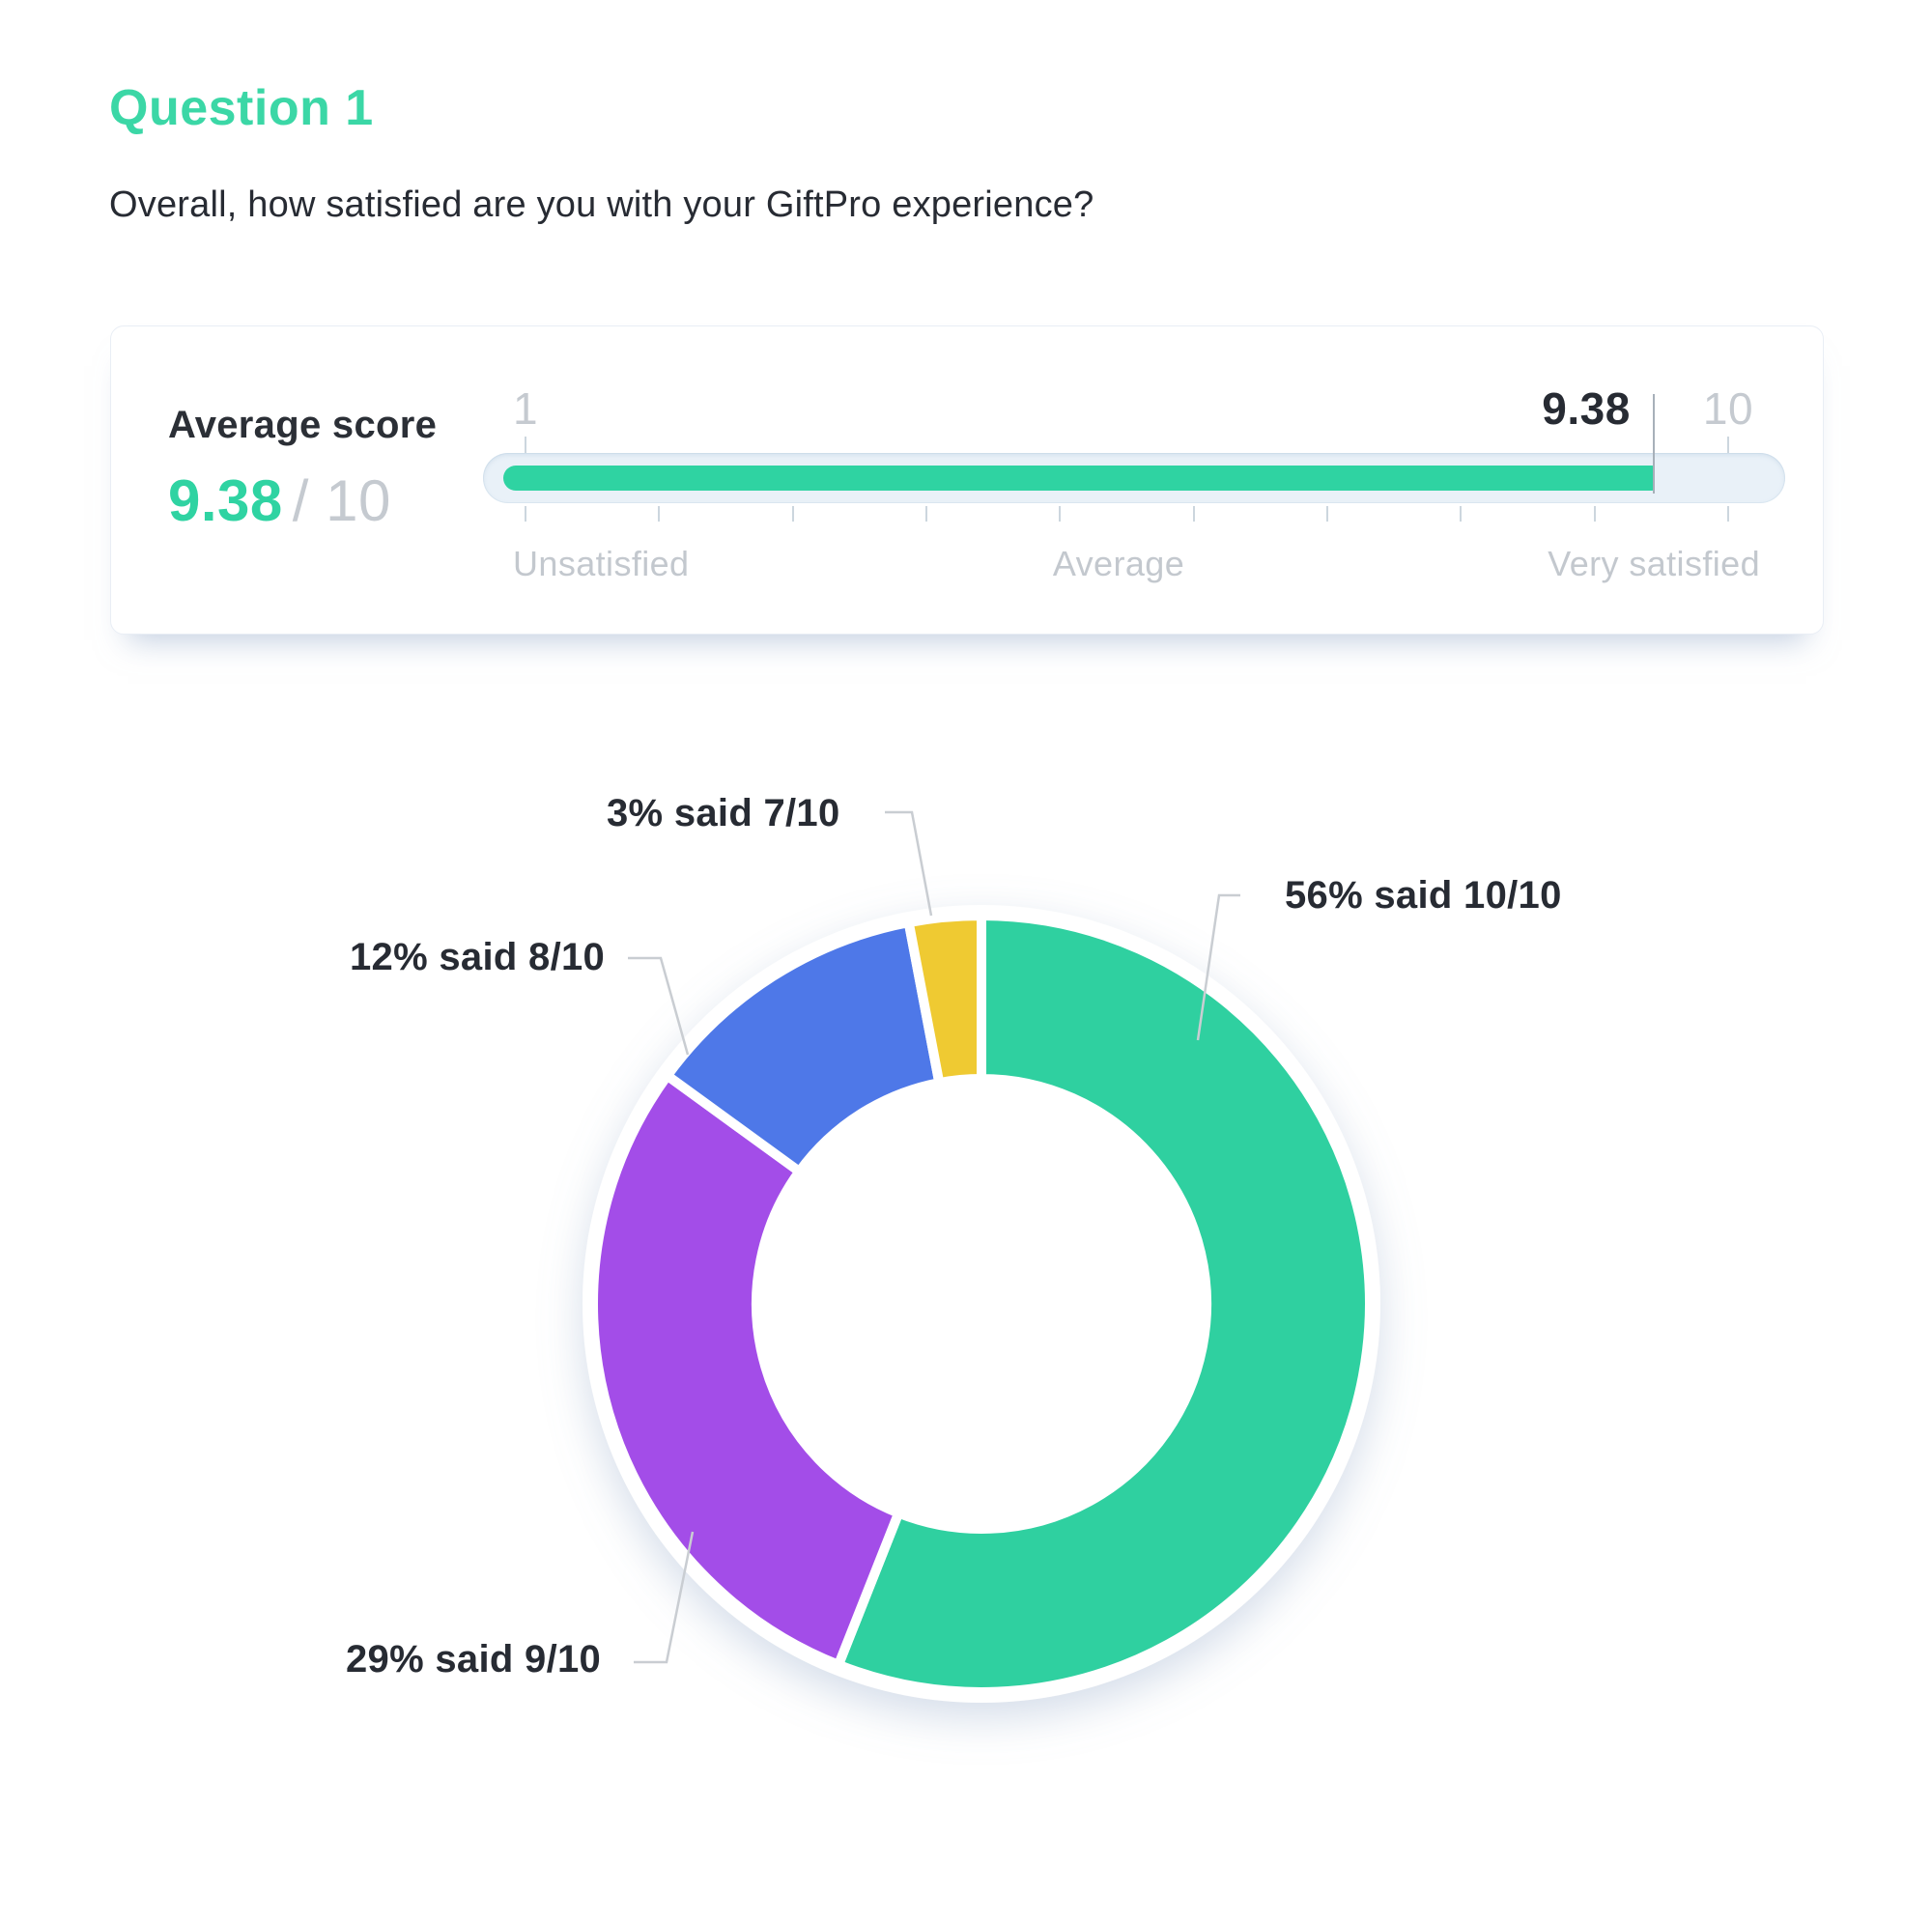 This screenshot has width=1932, height=1921. I want to click on gauge-axis-label-unsatisfied: Unsatisfied, so click(601, 563).